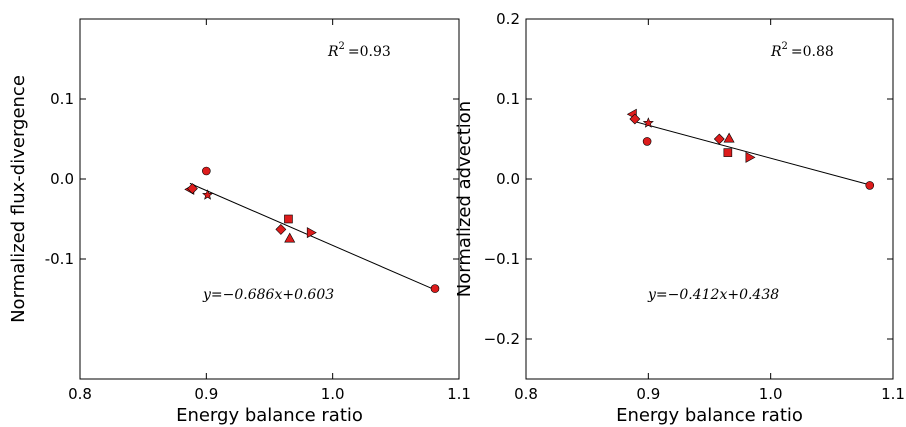 The image size is (906, 427). I want to click on y-tick-label: −0.1, so click(502, 259).